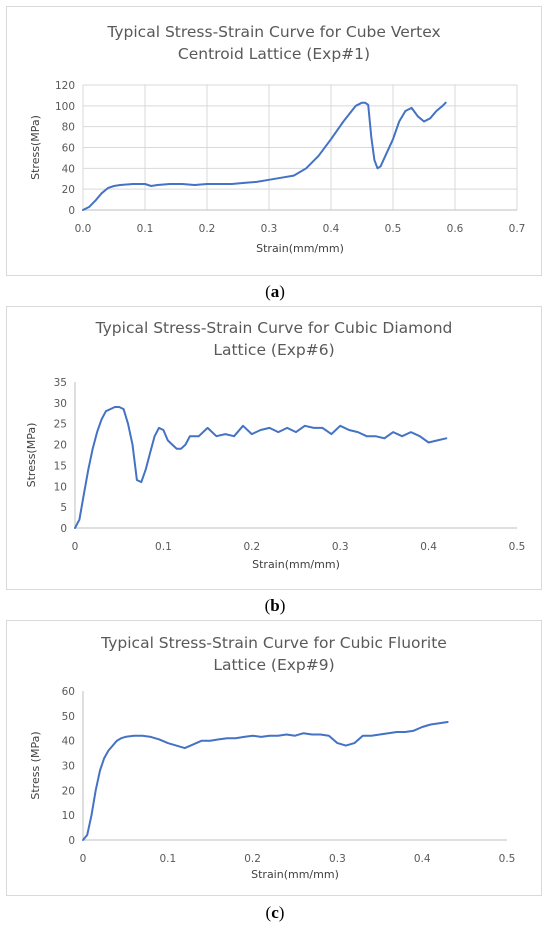 The height and width of the screenshot is (928, 550). What do you see at coordinates (68, 128) in the screenshot?
I see `y-tick-label: 80` at bounding box center [68, 128].